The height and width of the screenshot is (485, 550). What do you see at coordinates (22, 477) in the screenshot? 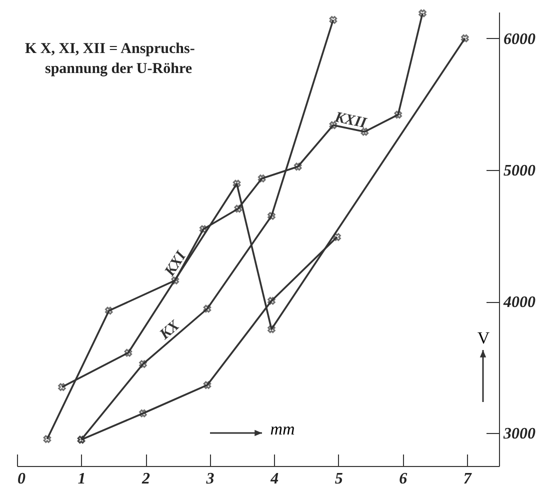
I see `x-tick-label: 0` at bounding box center [22, 477].